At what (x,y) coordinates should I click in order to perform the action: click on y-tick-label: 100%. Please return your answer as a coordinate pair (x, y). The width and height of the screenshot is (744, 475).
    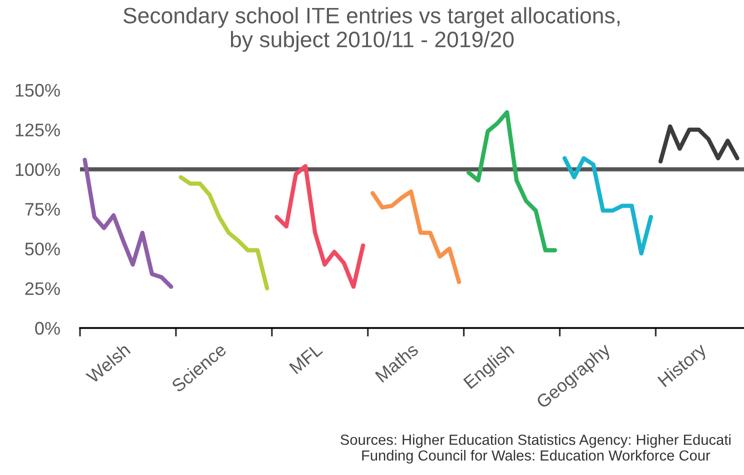
    Looking at the image, I should click on (38, 169).